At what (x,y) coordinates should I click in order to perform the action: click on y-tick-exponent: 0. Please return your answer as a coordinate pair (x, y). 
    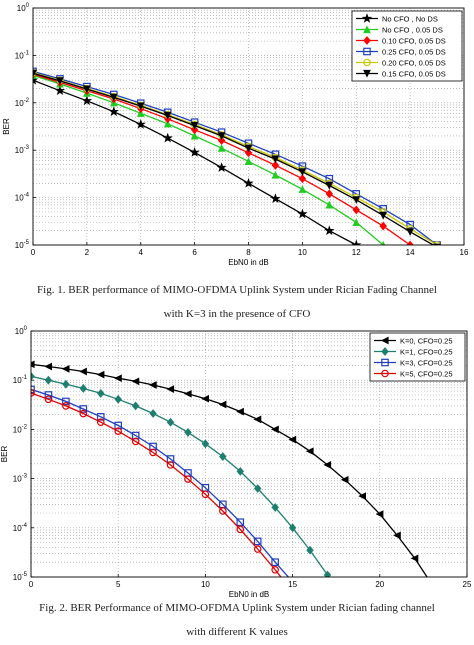
    Looking at the image, I should click on (28, 6).